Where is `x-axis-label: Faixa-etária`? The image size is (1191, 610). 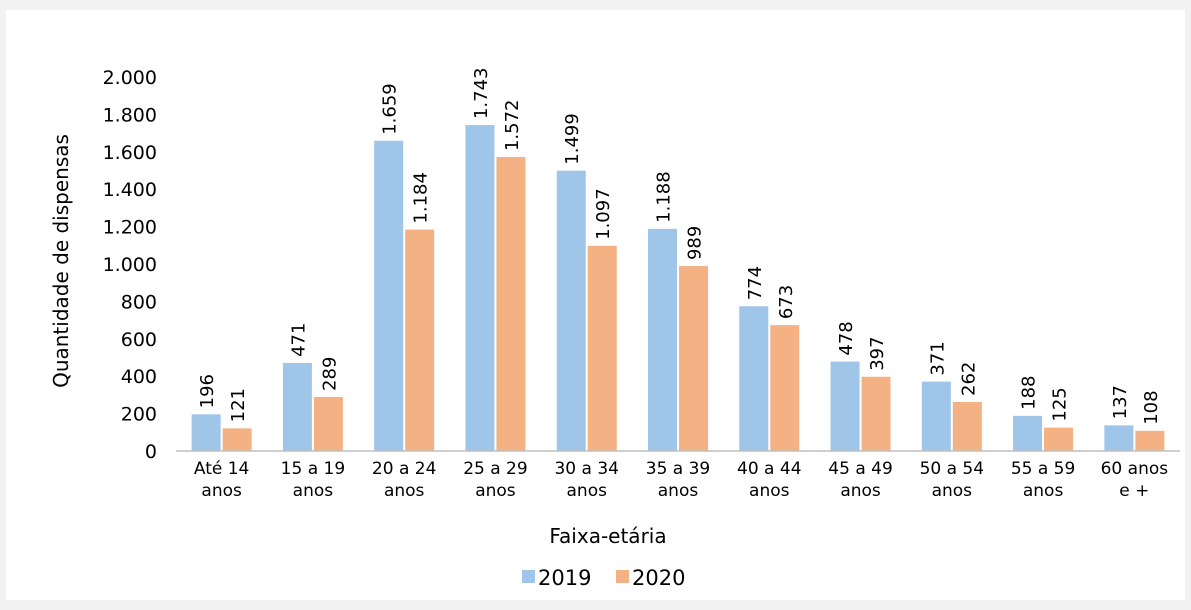 x-axis-label: Faixa-etária is located at coordinates (607, 536).